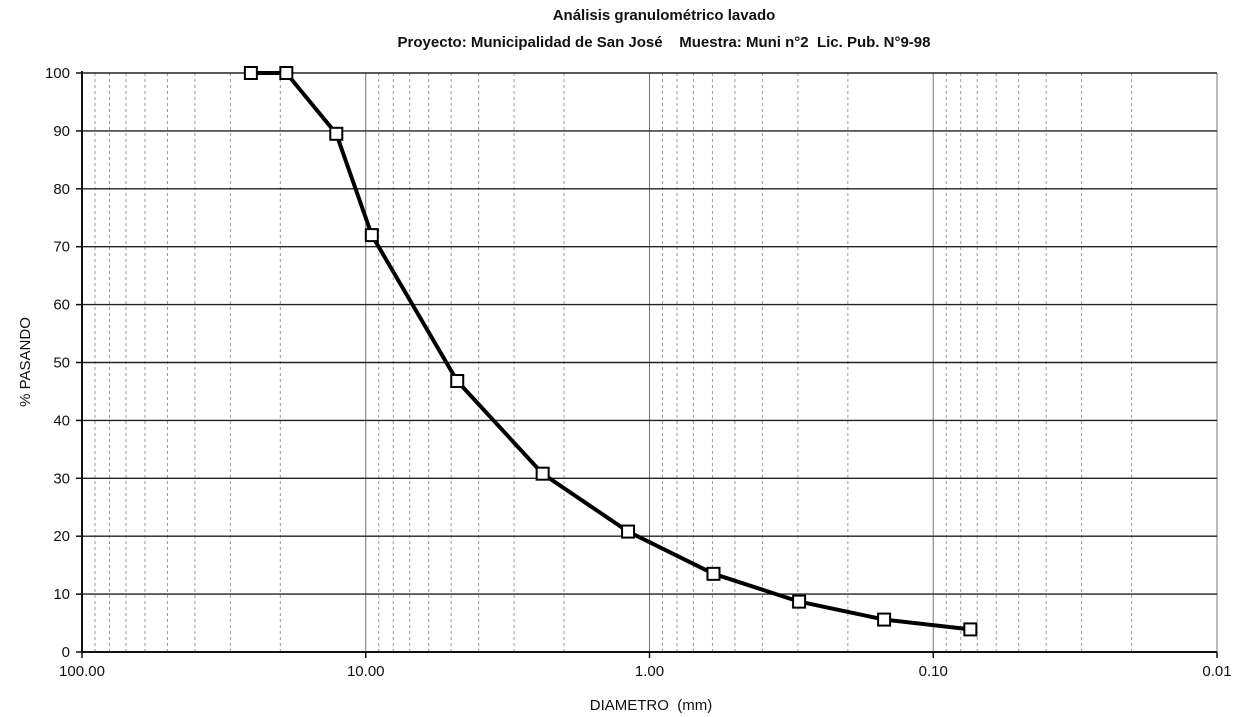 The image size is (1253, 717). What do you see at coordinates (1216, 671) in the screenshot?
I see `x-tick-label: 0.01` at bounding box center [1216, 671].